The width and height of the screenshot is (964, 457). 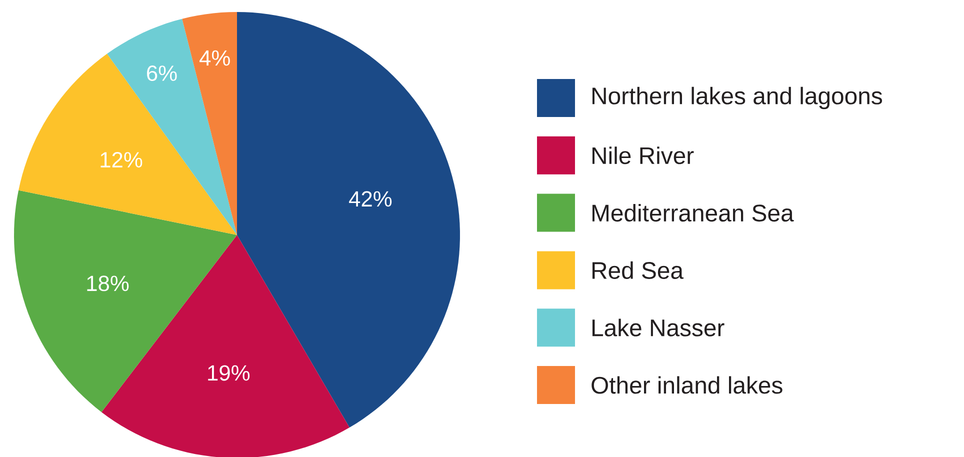 What do you see at coordinates (737, 98) in the screenshot?
I see `legend-label: Northern lakes and lagoons` at bounding box center [737, 98].